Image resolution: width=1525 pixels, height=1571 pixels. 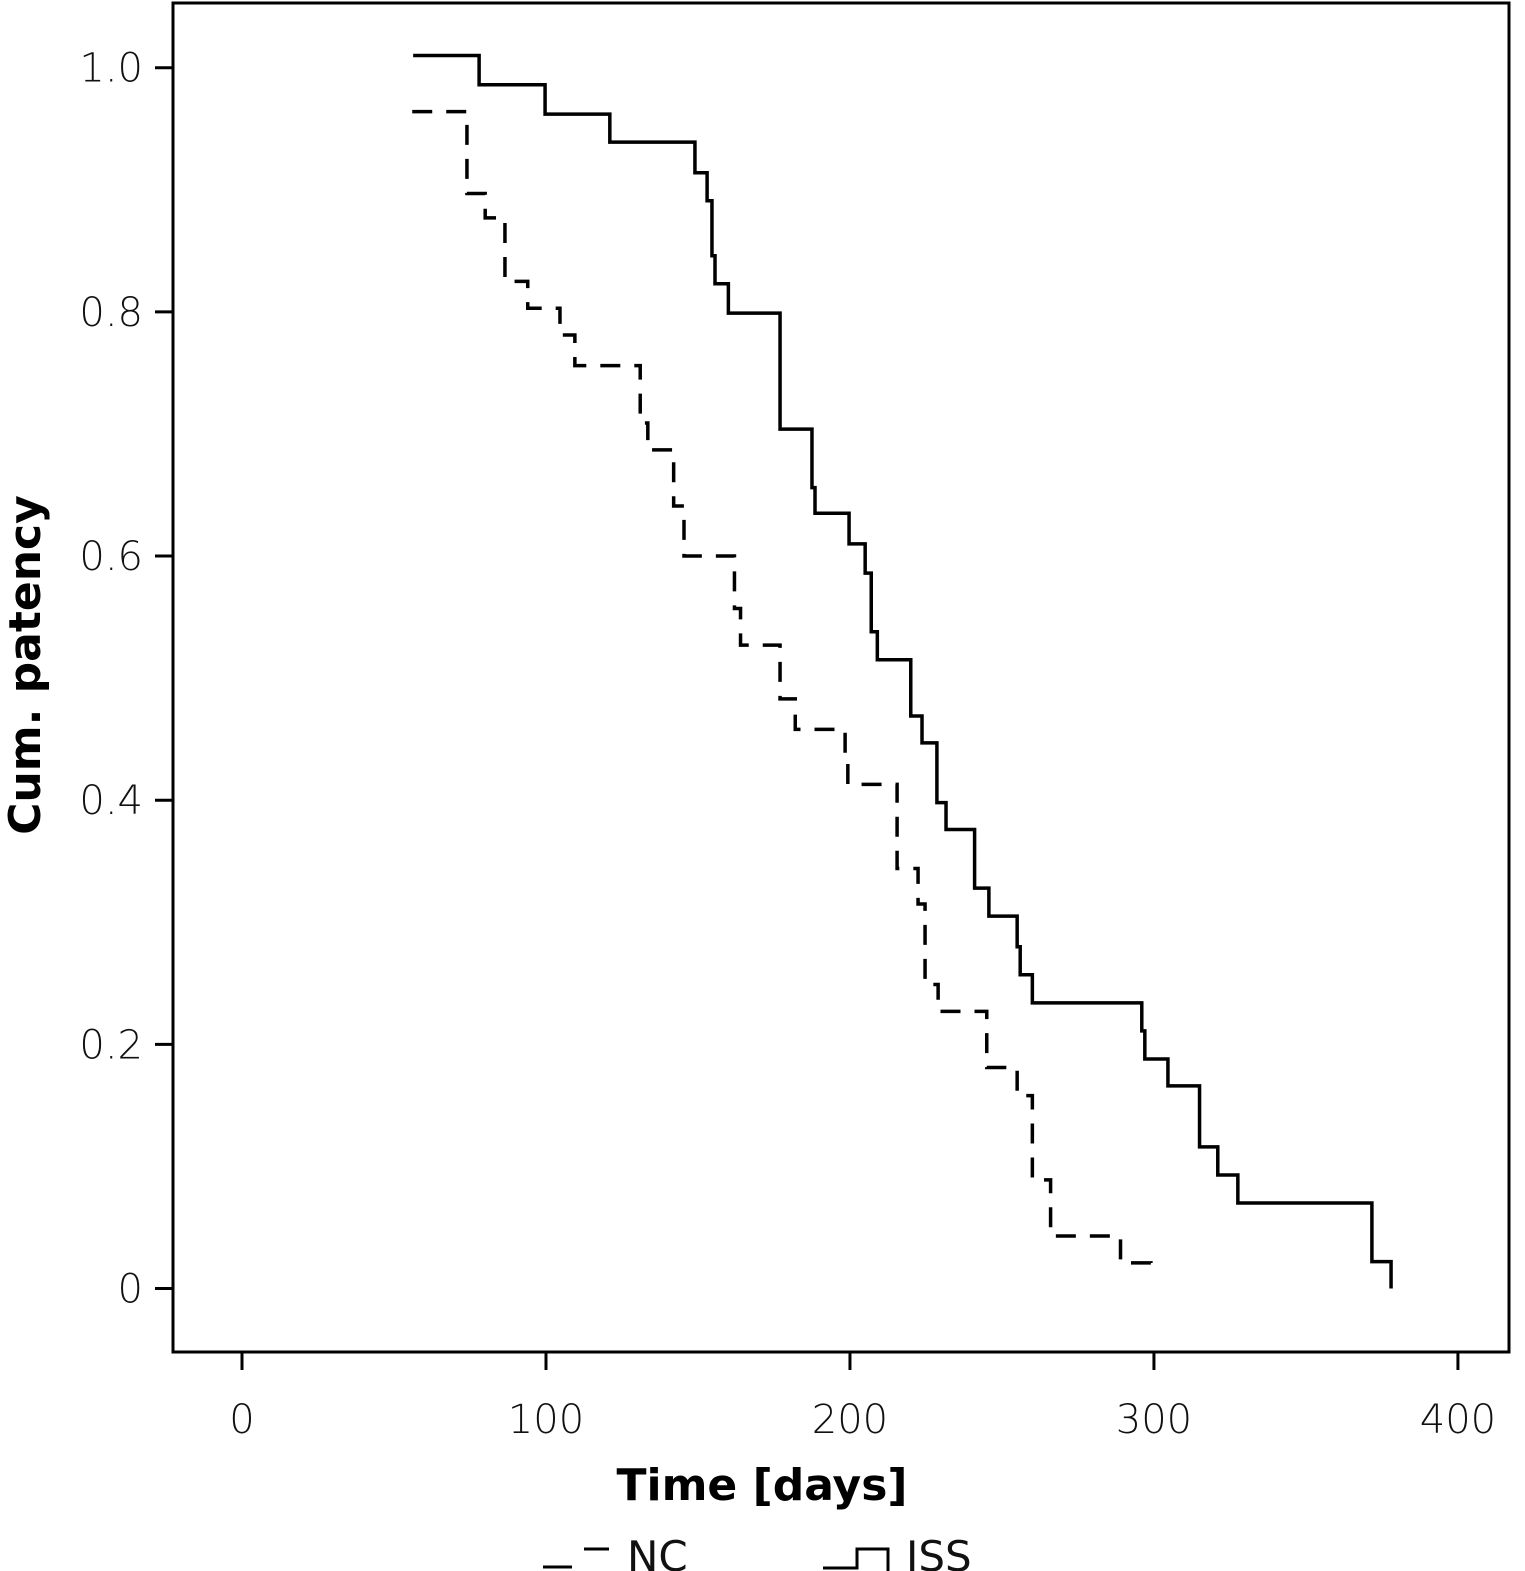 What do you see at coordinates (126, 679) in the screenshot?
I see `y-axis: 0 0.2 0.4 0.6 0.8 1.0` at bounding box center [126, 679].